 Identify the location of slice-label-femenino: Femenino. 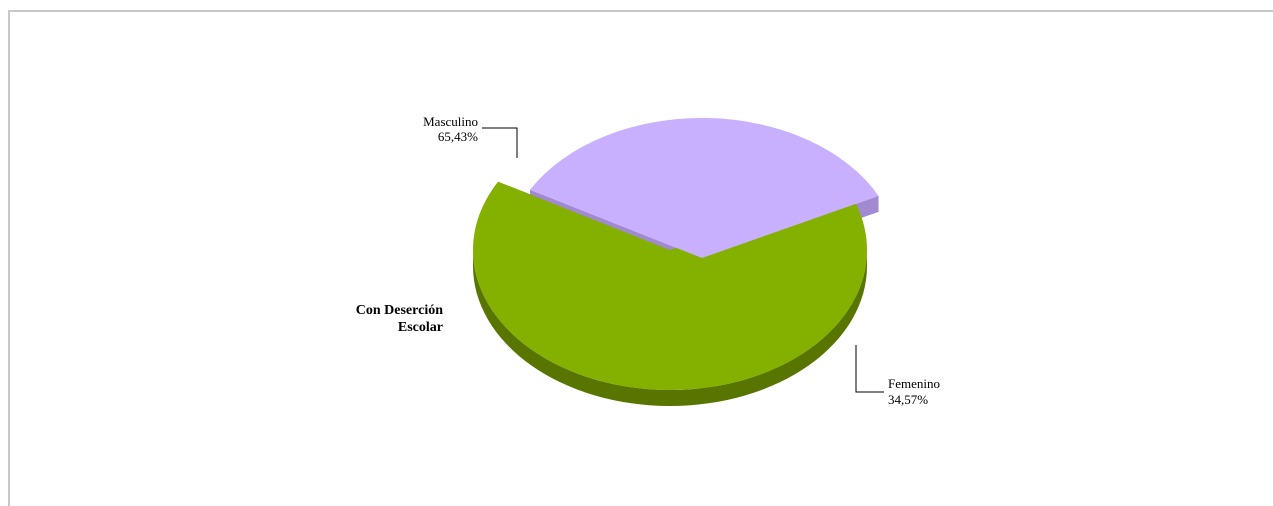
(914, 383).